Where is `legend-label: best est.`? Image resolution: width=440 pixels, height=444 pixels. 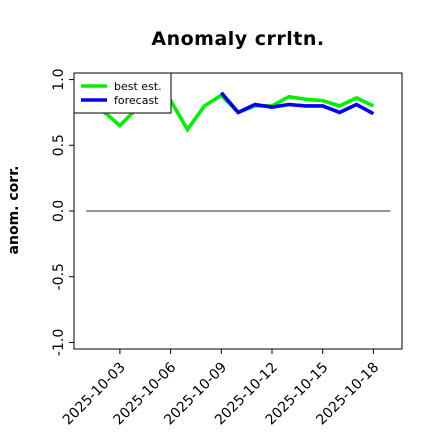 legend-label: best est. is located at coordinates (138, 86).